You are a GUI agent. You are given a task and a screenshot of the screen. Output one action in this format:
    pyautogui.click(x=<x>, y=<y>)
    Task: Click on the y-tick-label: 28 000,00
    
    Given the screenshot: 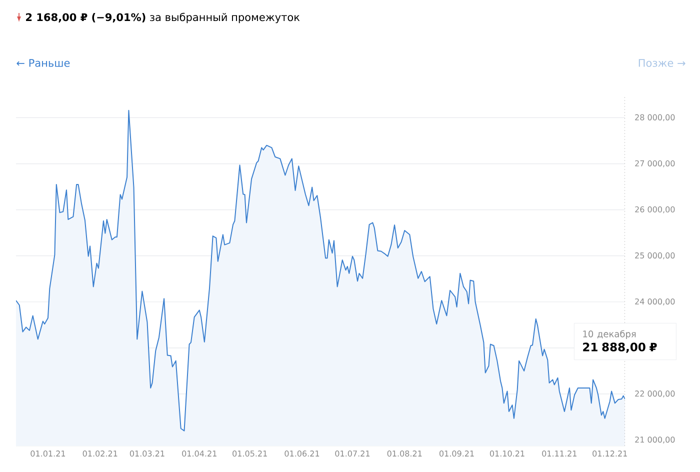 What is the action you would take?
    pyautogui.click(x=655, y=118)
    